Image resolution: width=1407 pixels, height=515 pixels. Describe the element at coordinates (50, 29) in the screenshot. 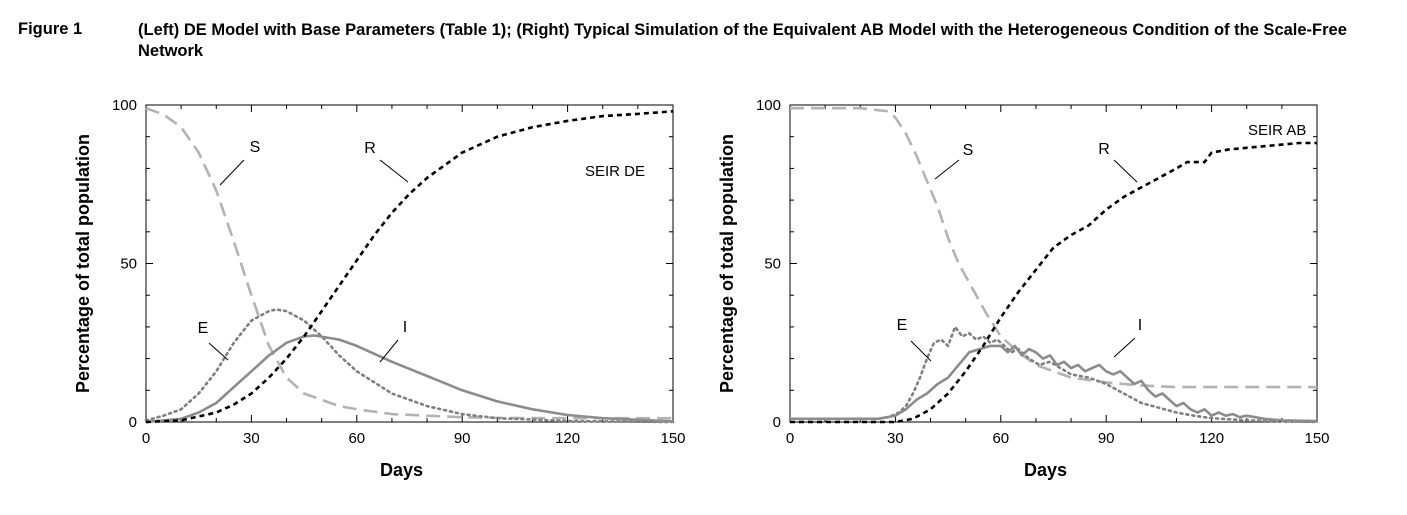

I see `figure-label: Figure 1` at that location.